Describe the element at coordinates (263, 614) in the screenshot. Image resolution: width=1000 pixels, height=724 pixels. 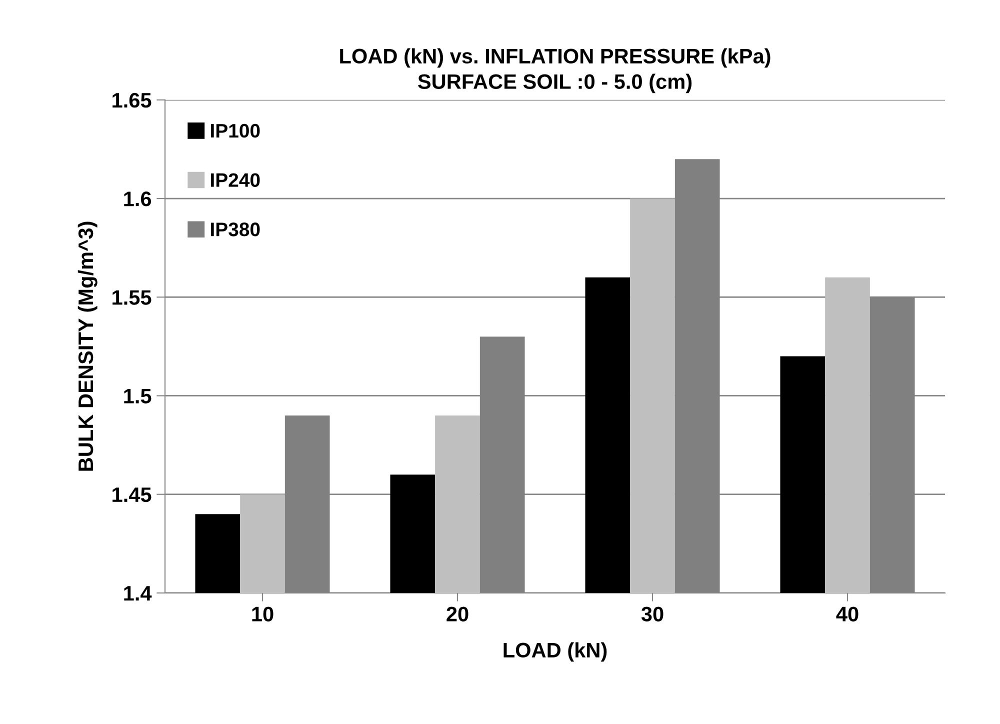
I see `x-tick-label: 10` at that location.